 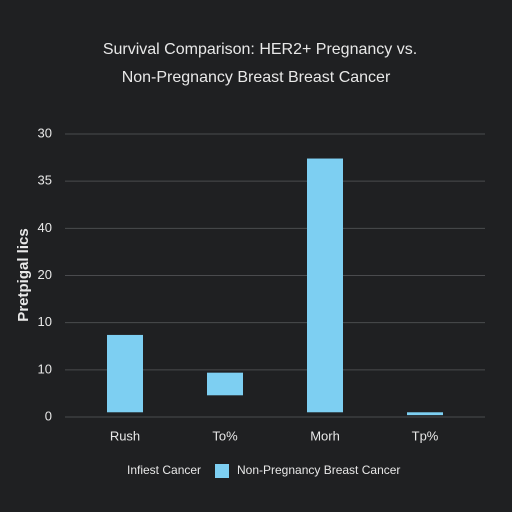 I want to click on y-tick-label: 30, so click(x=45, y=132).